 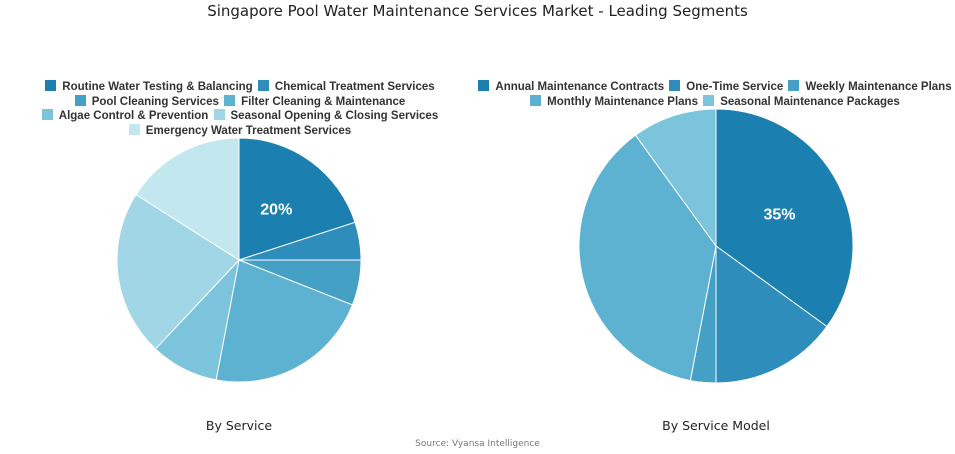 What do you see at coordinates (810, 101) in the screenshot?
I see `legend-label: Seasonal Maintenance Packages` at bounding box center [810, 101].